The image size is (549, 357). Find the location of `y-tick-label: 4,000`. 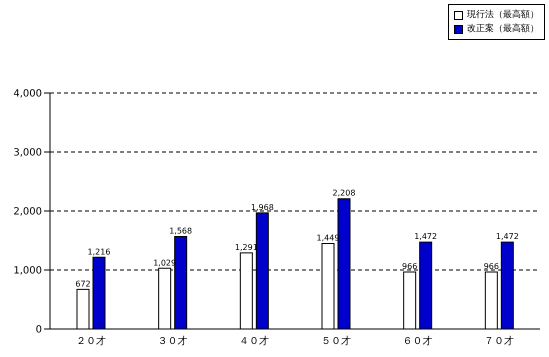

y-tick-label: 4,000 is located at coordinates (27, 94).